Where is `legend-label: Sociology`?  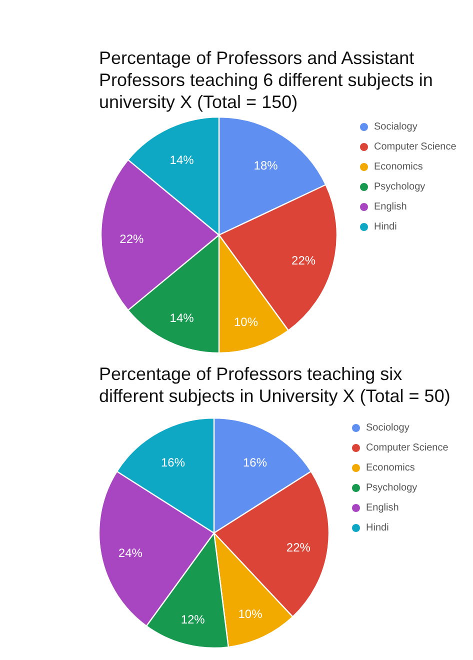 legend-label: Sociology is located at coordinates (388, 428).